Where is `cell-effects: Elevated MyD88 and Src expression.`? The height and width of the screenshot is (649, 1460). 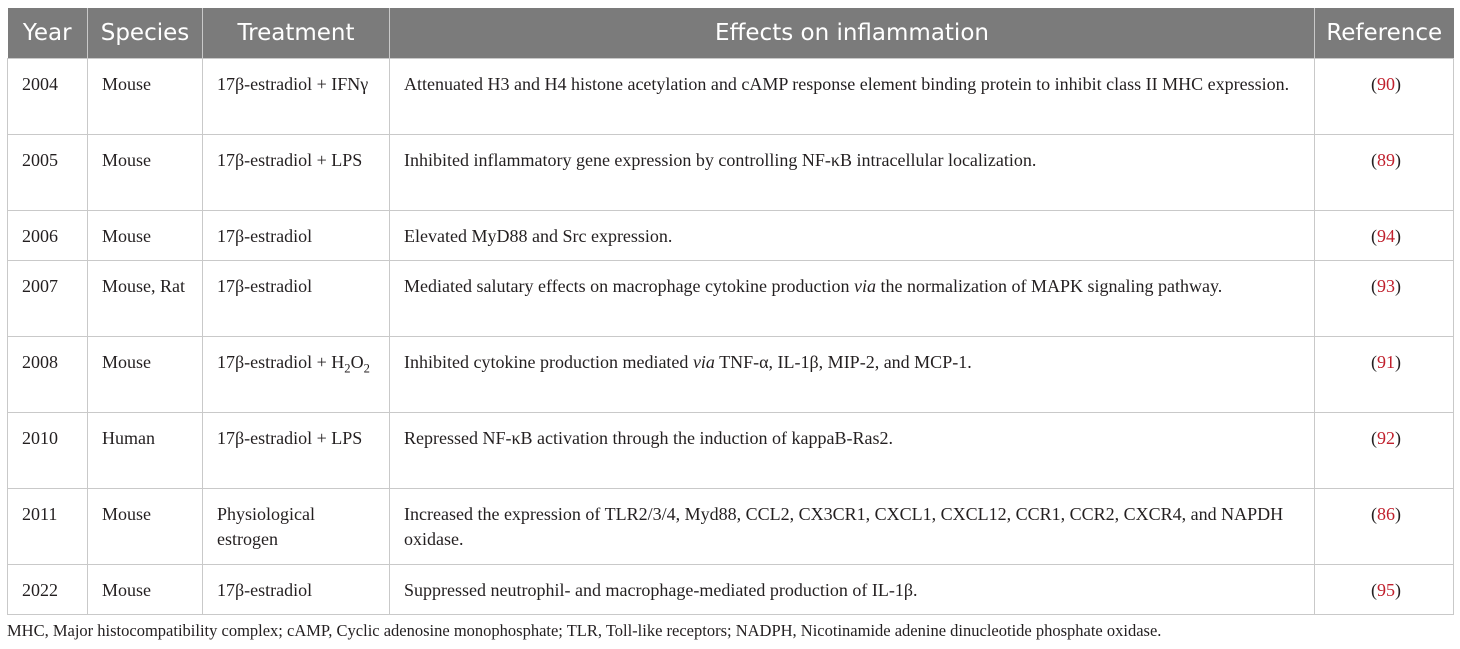 cell-effects: Elevated MyD88 and Src expression. is located at coordinates (852, 235).